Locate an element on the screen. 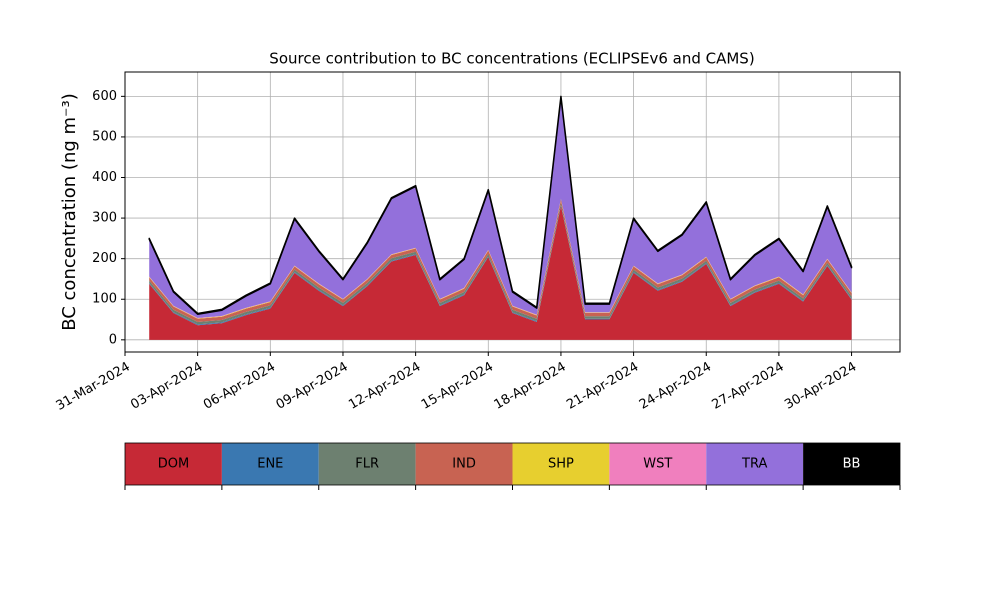 The image size is (1000, 600). x-tick-label: 30-Apr-2024 is located at coordinates (820, 386).